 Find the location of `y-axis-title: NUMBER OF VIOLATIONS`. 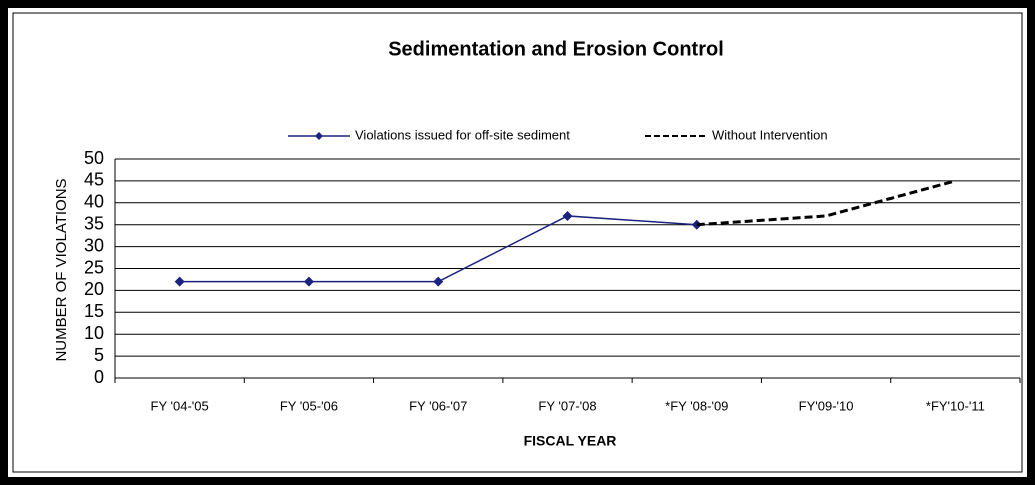

y-axis-title: NUMBER OF VIOLATIONS is located at coordinates (61, 269).